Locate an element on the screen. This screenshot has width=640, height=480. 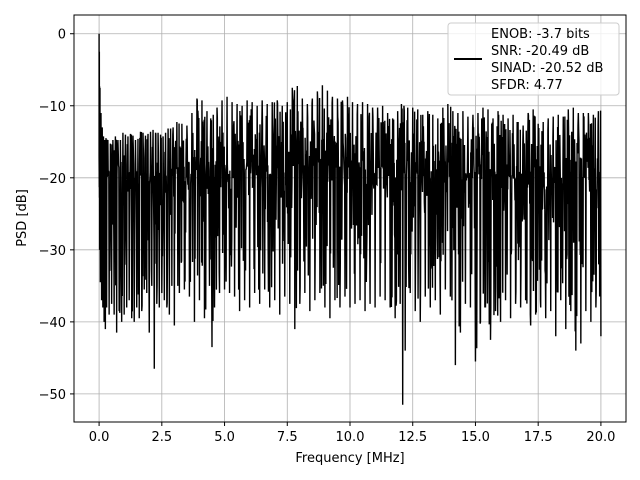
x-tick-label: 2.5 is located at coordinates (161, 437).